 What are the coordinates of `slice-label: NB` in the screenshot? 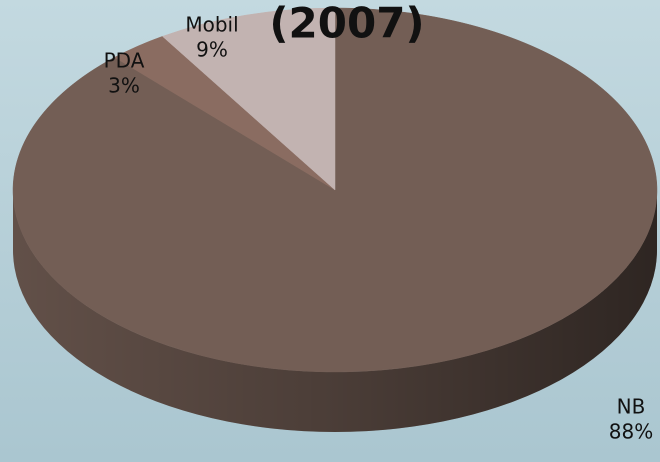 It's located at (631, 407).